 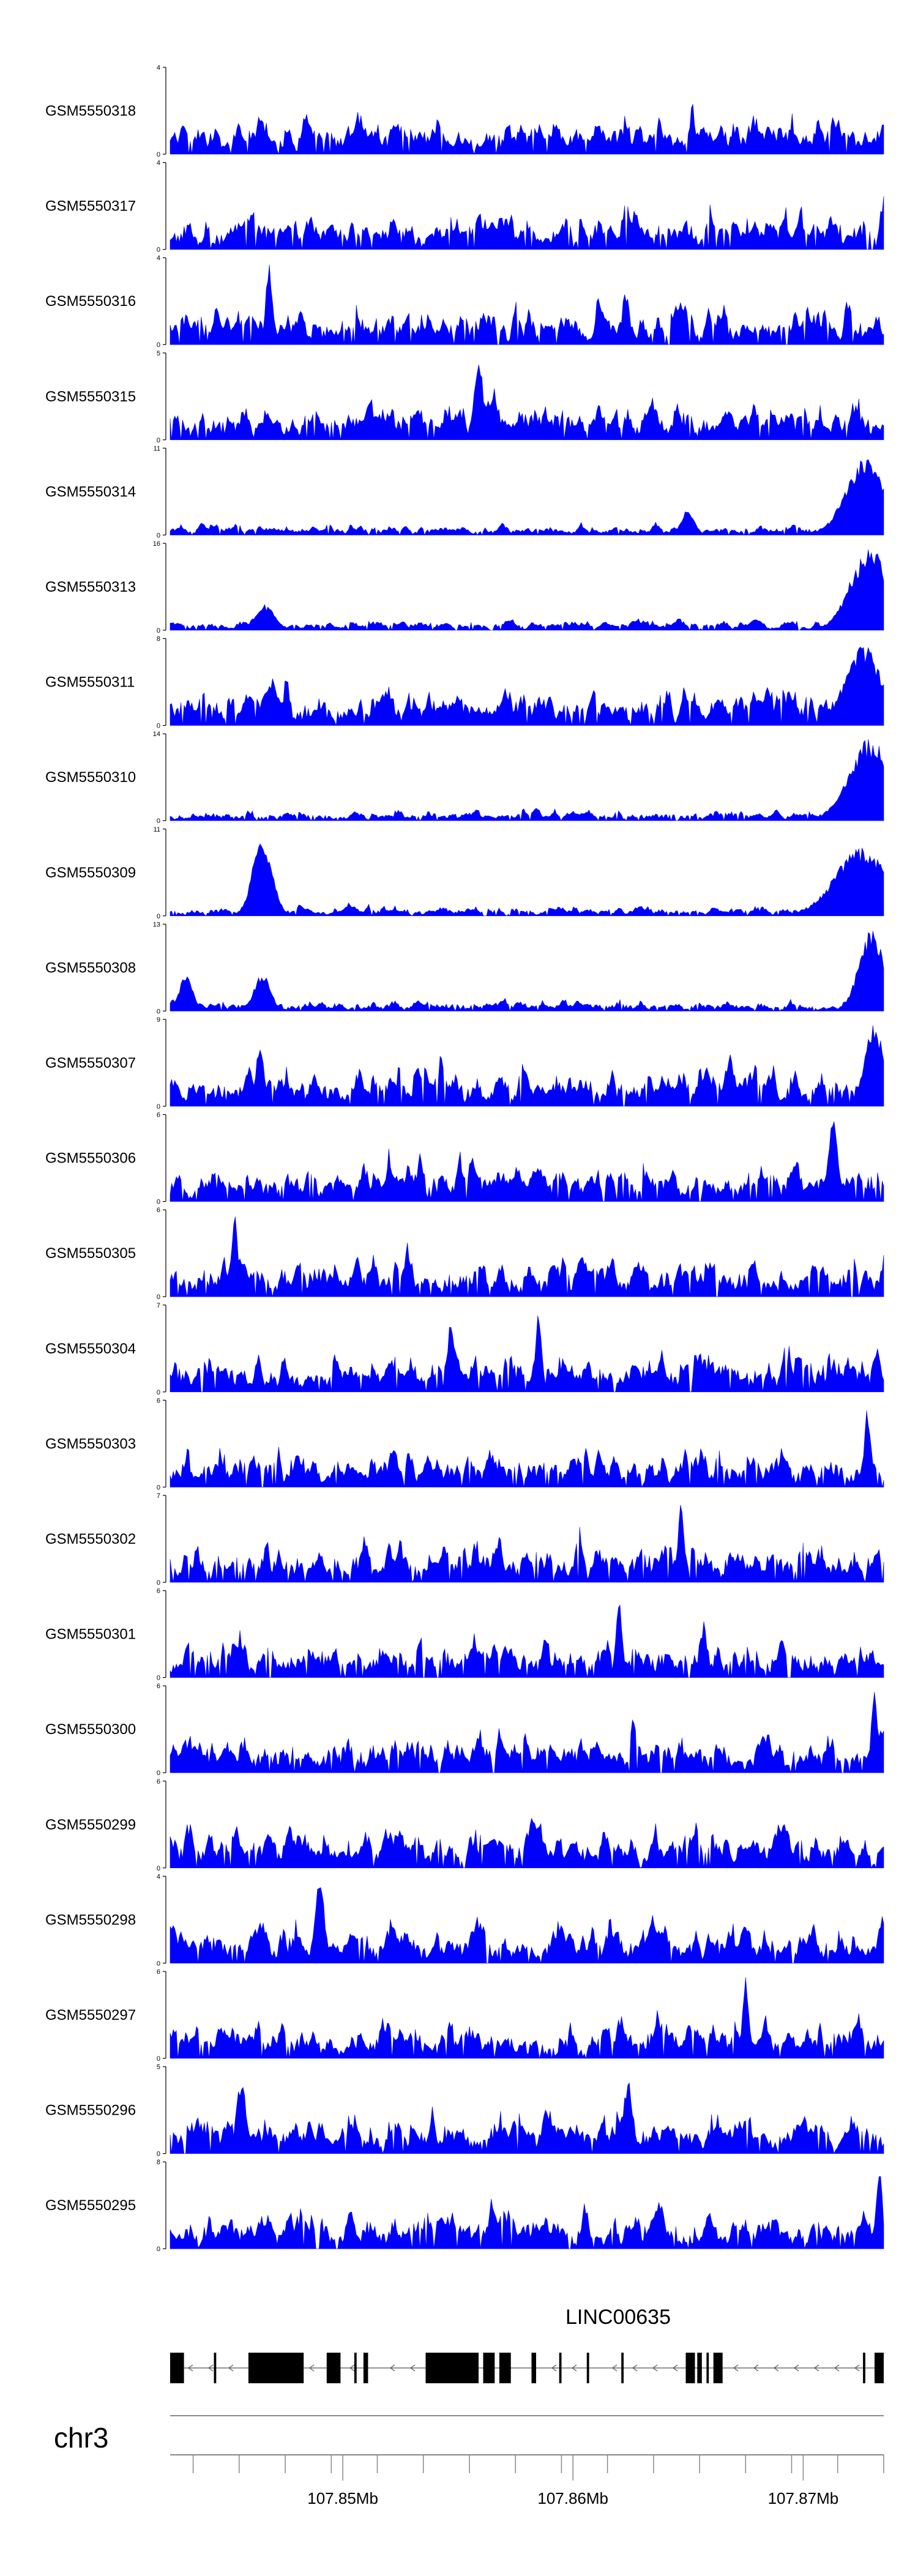 I want to click on gene-name-label: LINC00635, so click(x=618, y=2317).